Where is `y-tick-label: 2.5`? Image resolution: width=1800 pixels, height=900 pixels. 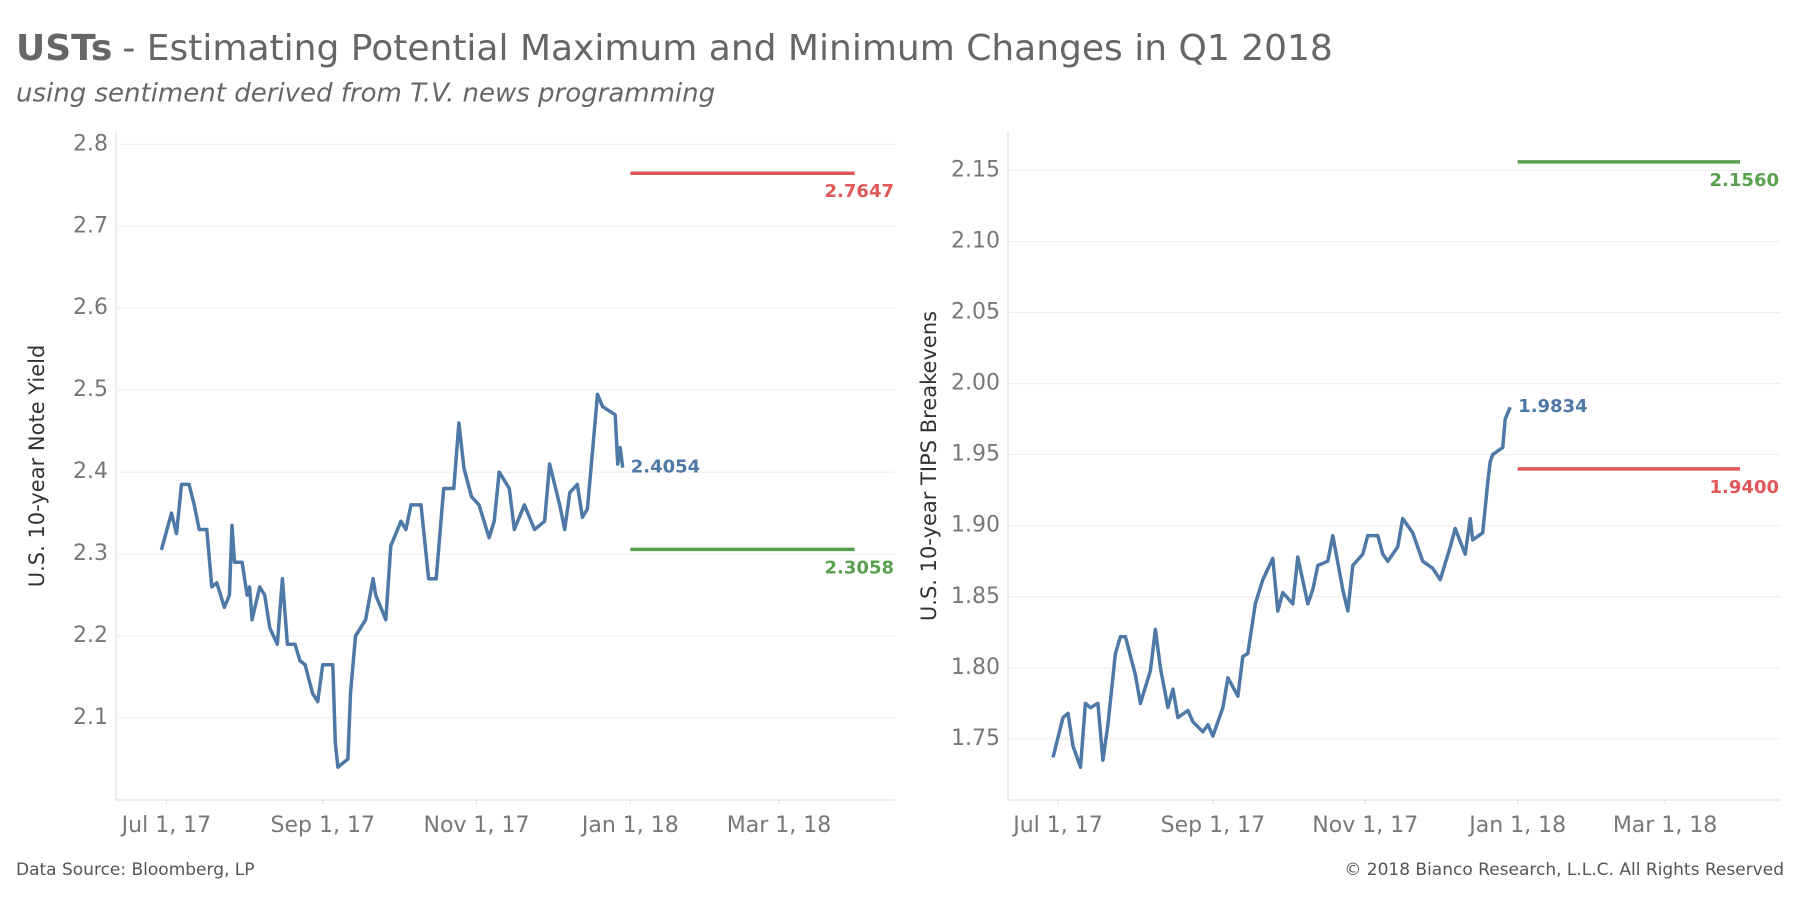
y-tick-label: 2.5 is located at coordinates (90, 389).